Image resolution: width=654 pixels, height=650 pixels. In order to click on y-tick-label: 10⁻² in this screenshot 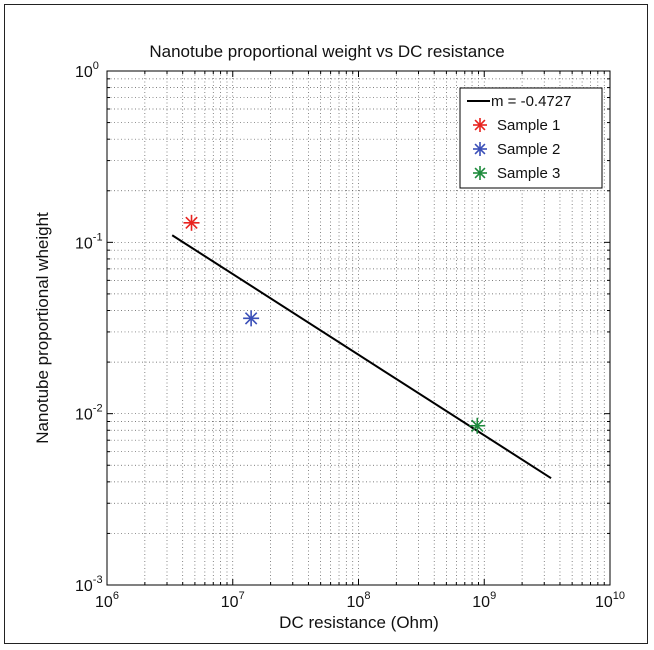, I will do `click(89, 413)`.